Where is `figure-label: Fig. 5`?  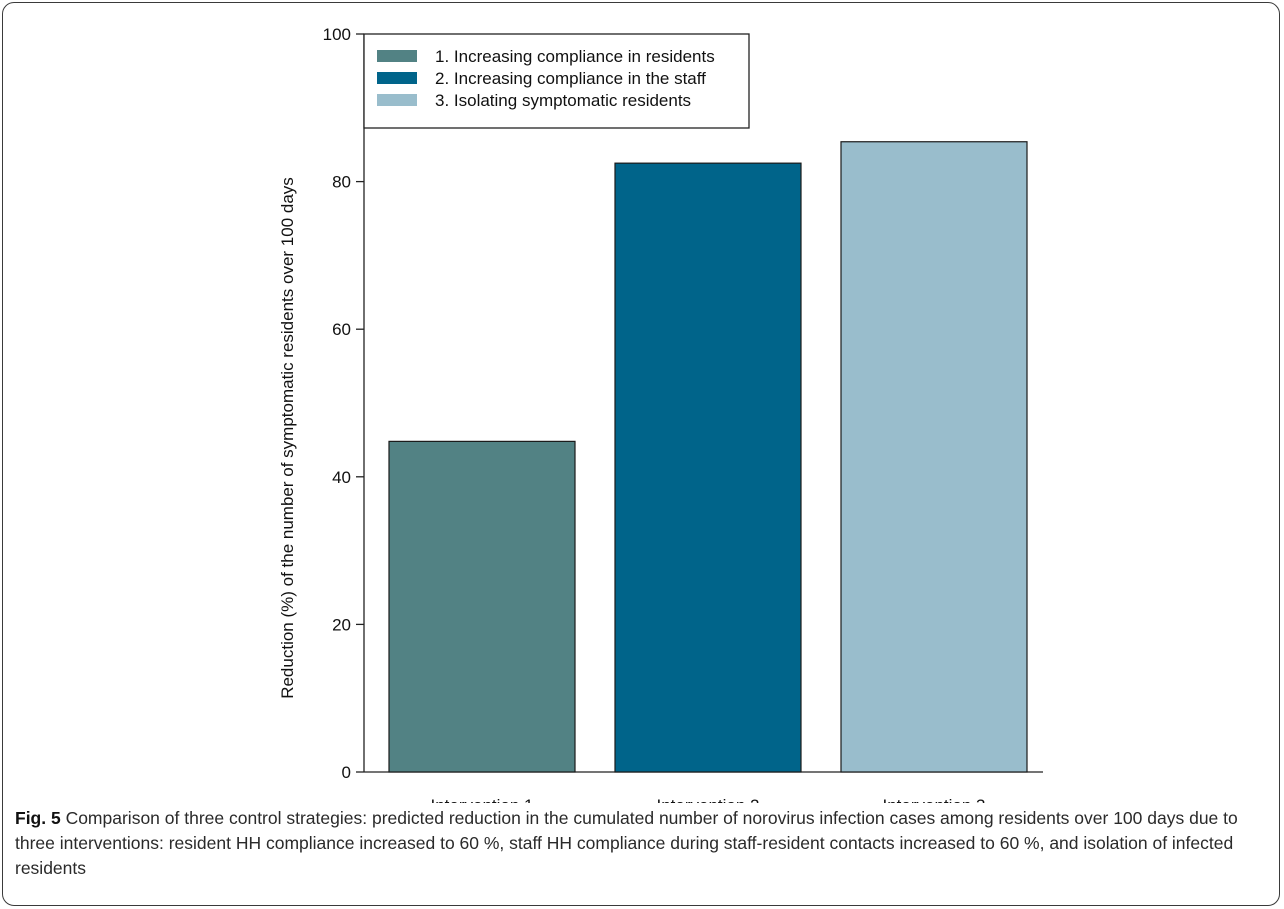
figure-label: Fig. 5 is located at coordinates (38, 818).